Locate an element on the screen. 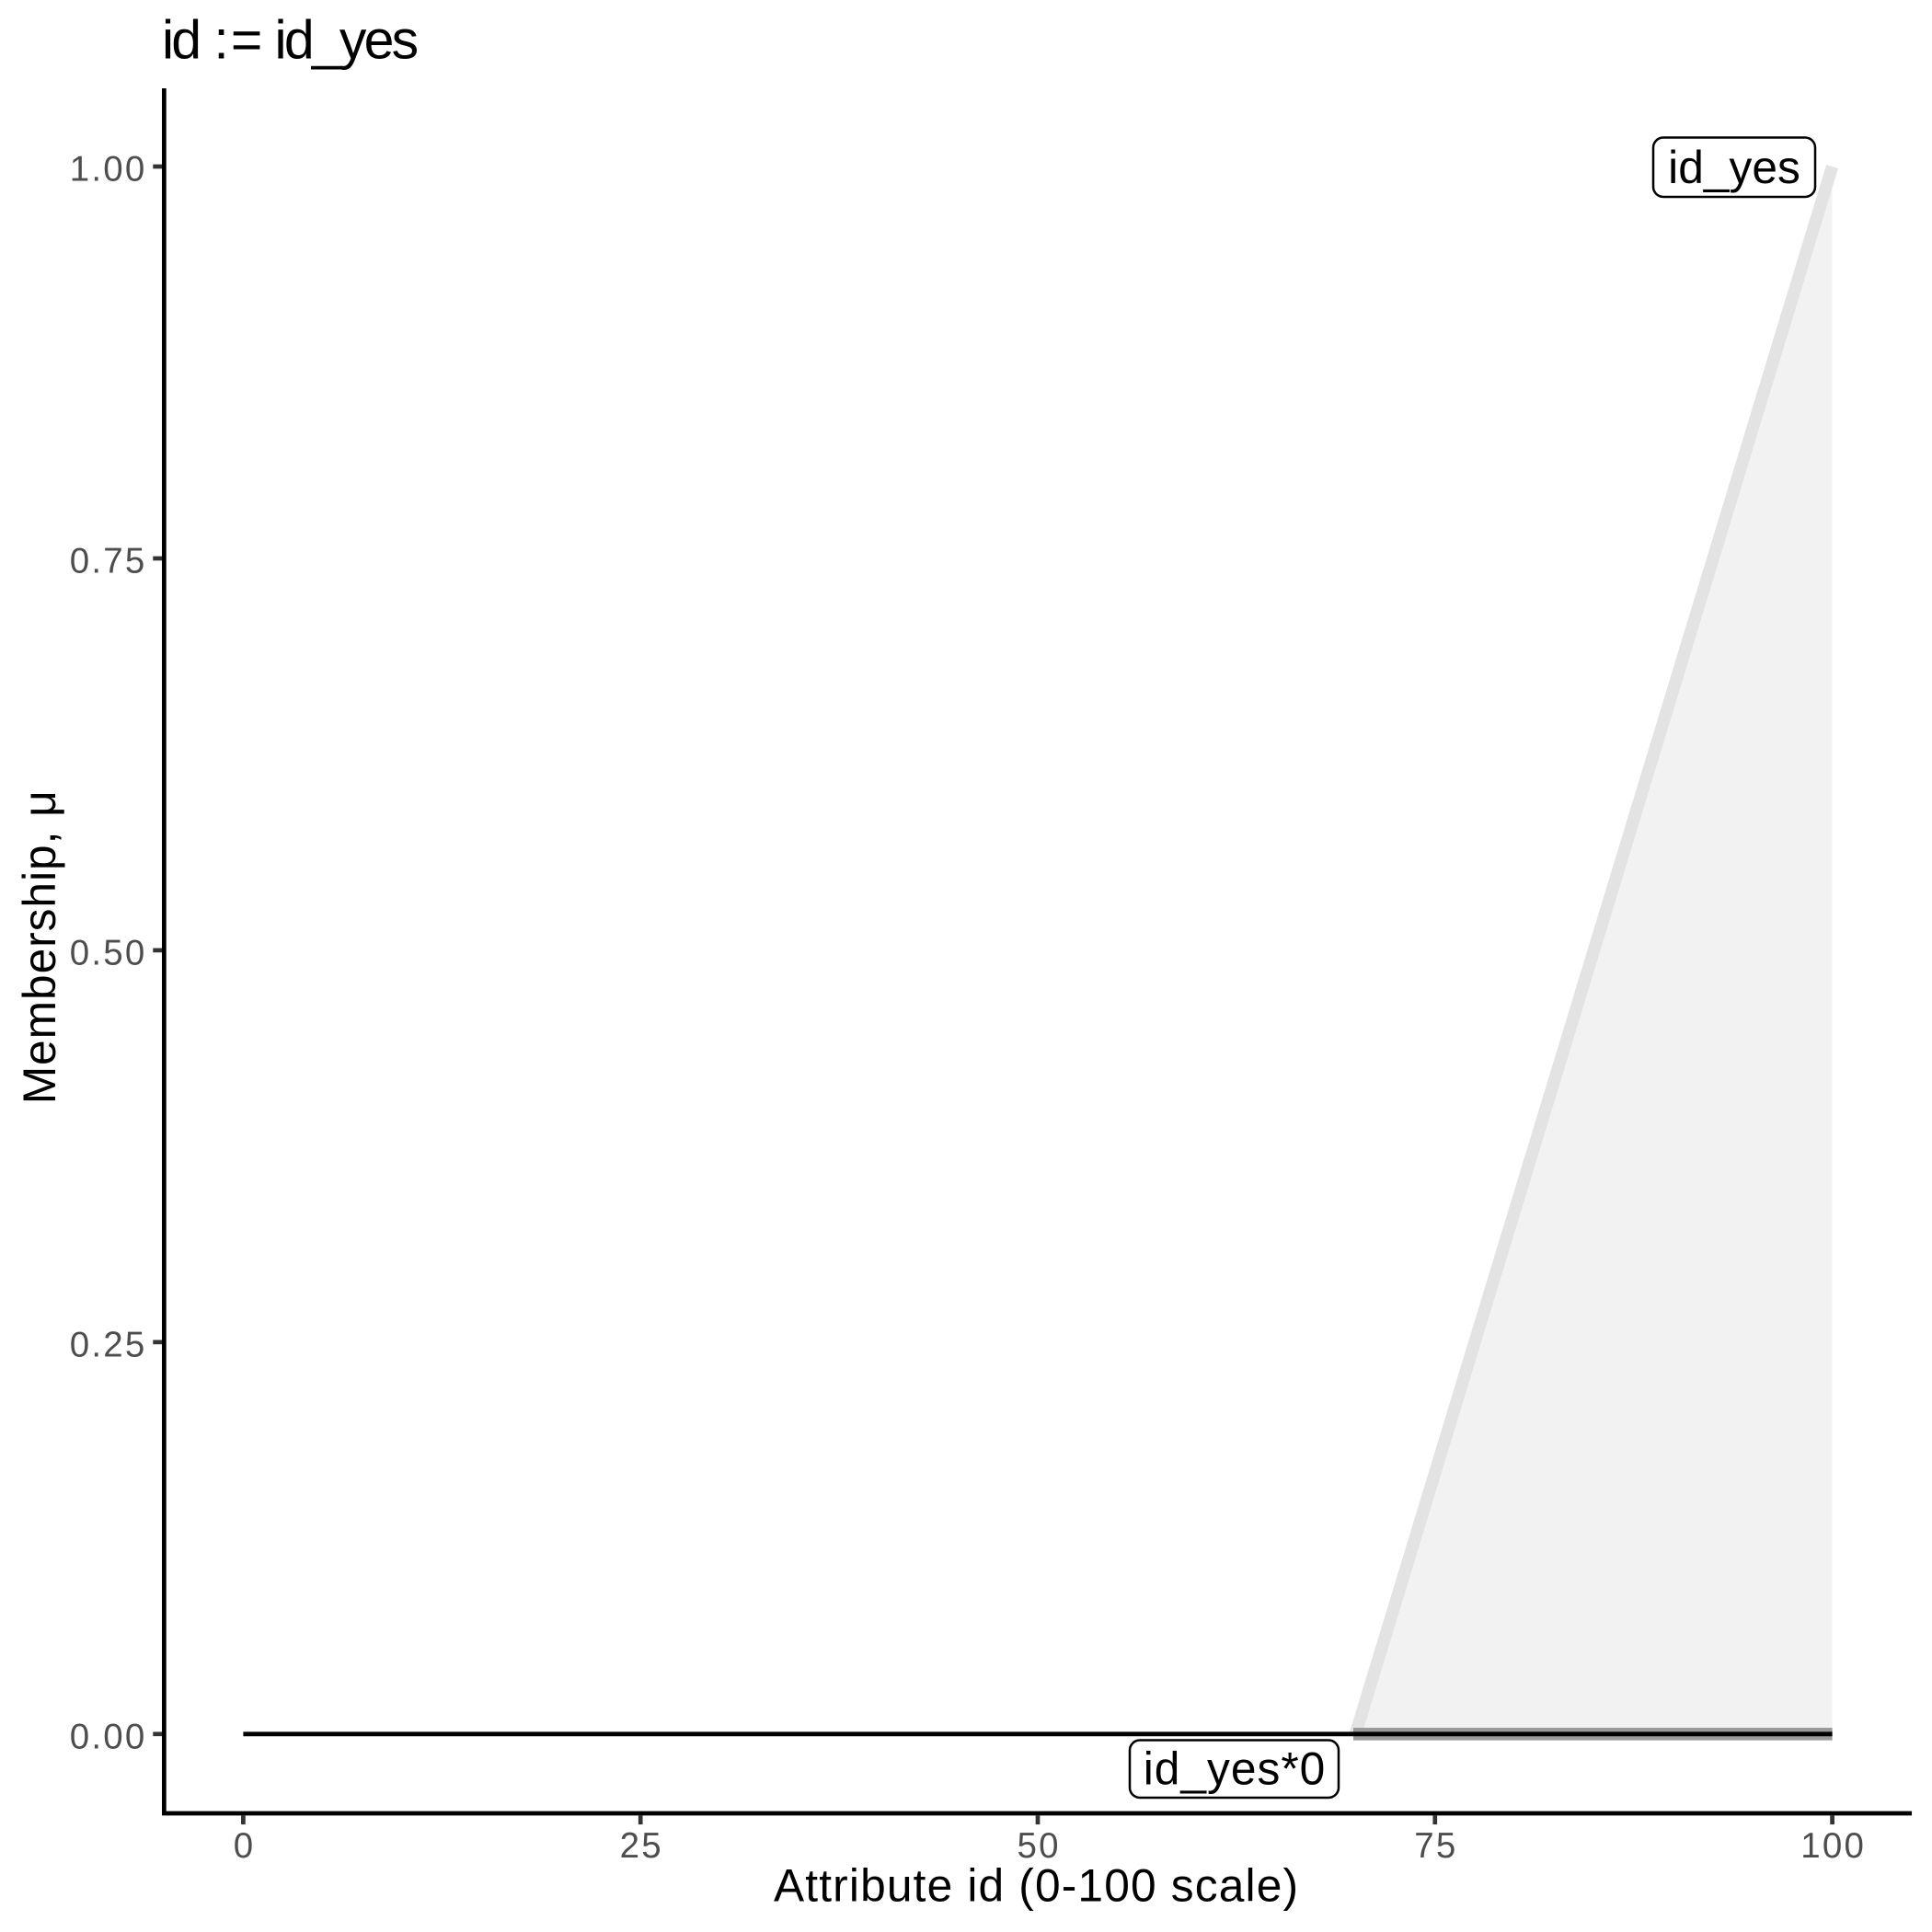 The height and width of the screenshot is (1932, 1932). svg-text: 0.25 is located at coordinates (108, 1345).